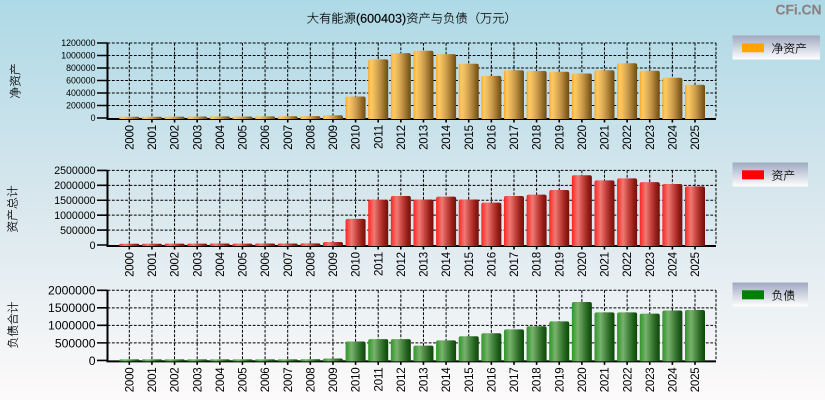 The width and height of the screenshot is (825, 405). Describe the element at coordinates (80, 81) in the screenshot. I see `svg-text: 600000` at that location.